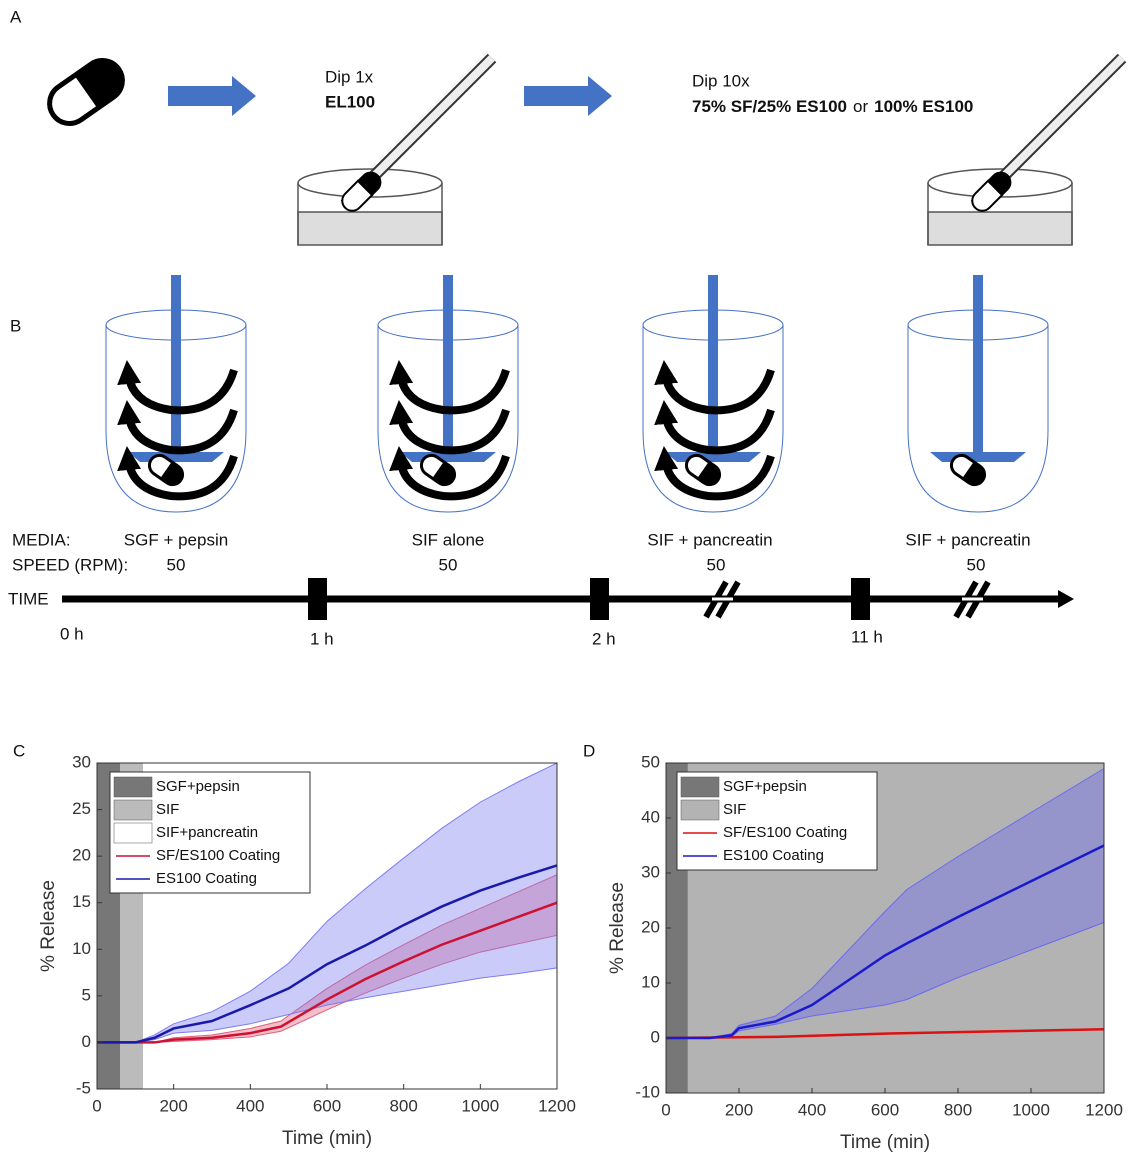 The height and width of the screenshot is (1155, 1136). Describe the element at coordinates (81, 761) in the screenshot. I see `y-tick-label: 30` at that location.